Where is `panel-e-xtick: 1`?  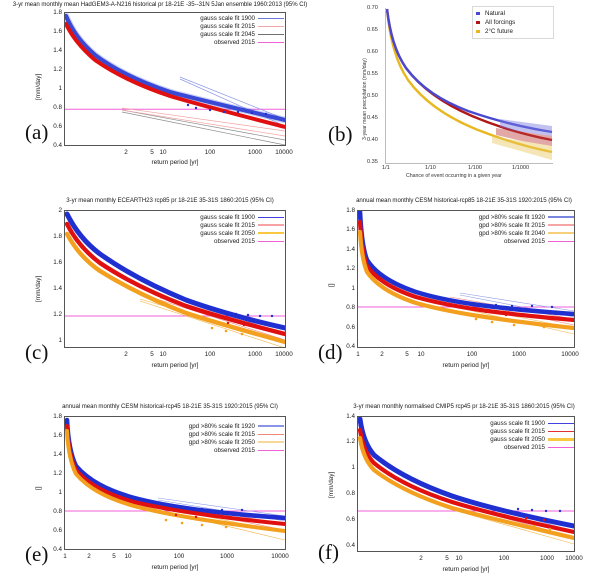 panel-e-xtick: 1 is located at coordinates (65, 556).